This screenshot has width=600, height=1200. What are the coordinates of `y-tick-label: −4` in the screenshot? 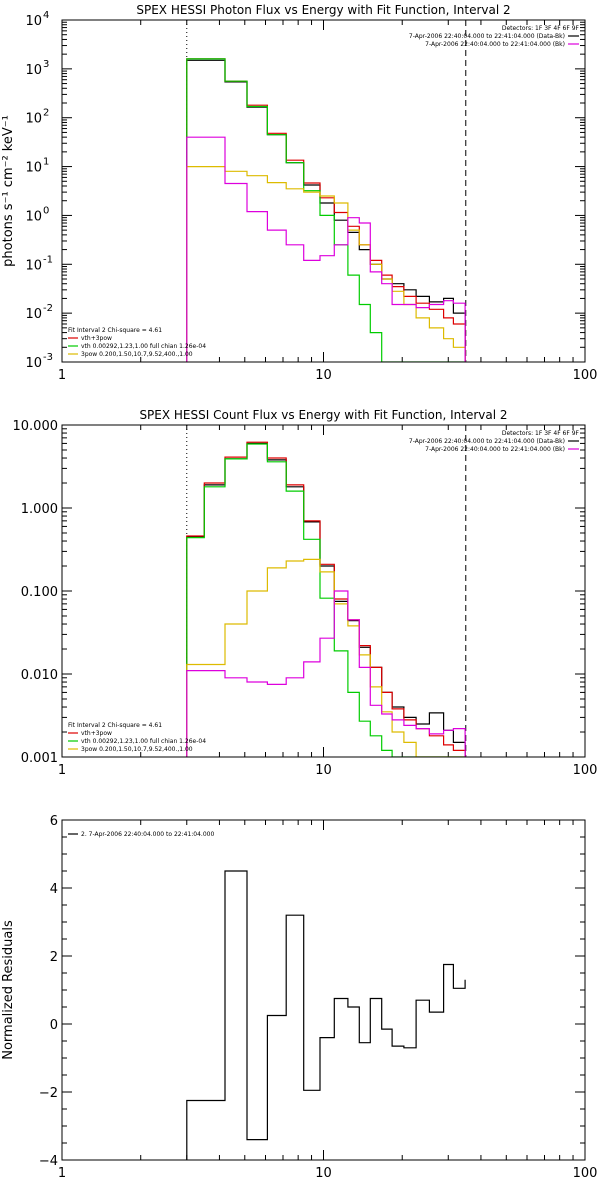 It's located at (48, 1161).